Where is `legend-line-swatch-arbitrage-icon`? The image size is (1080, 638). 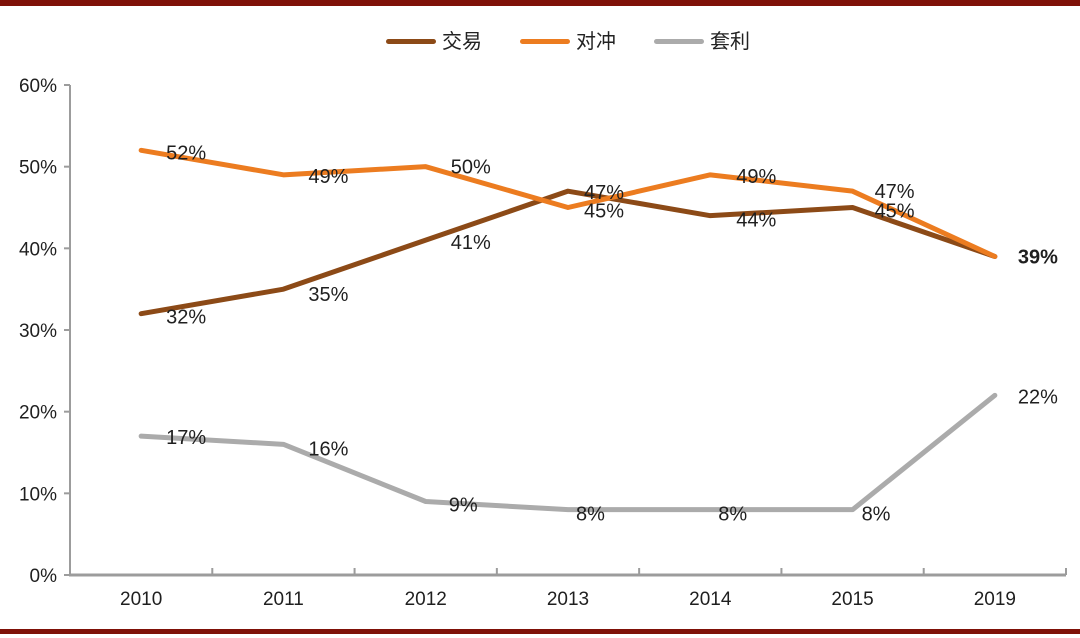 legend-line-swatch-arbitrage-icon is located at coordinates (679, 41).